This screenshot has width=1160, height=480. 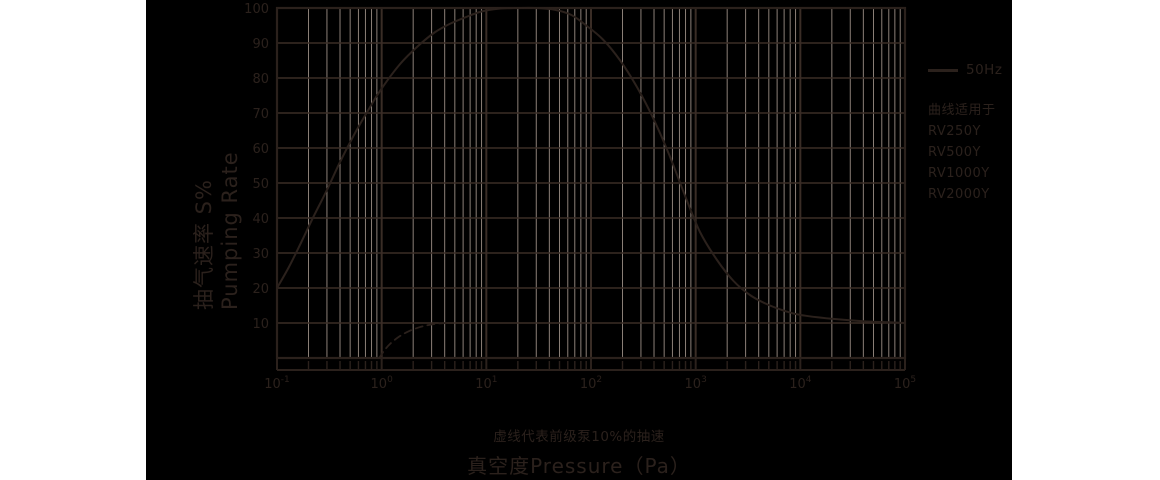 What do you see at coordinates (959, 194) in the screenshot?
I see `legend-model-rv2000y: RV2000Y` at bounding box center [959, 194].